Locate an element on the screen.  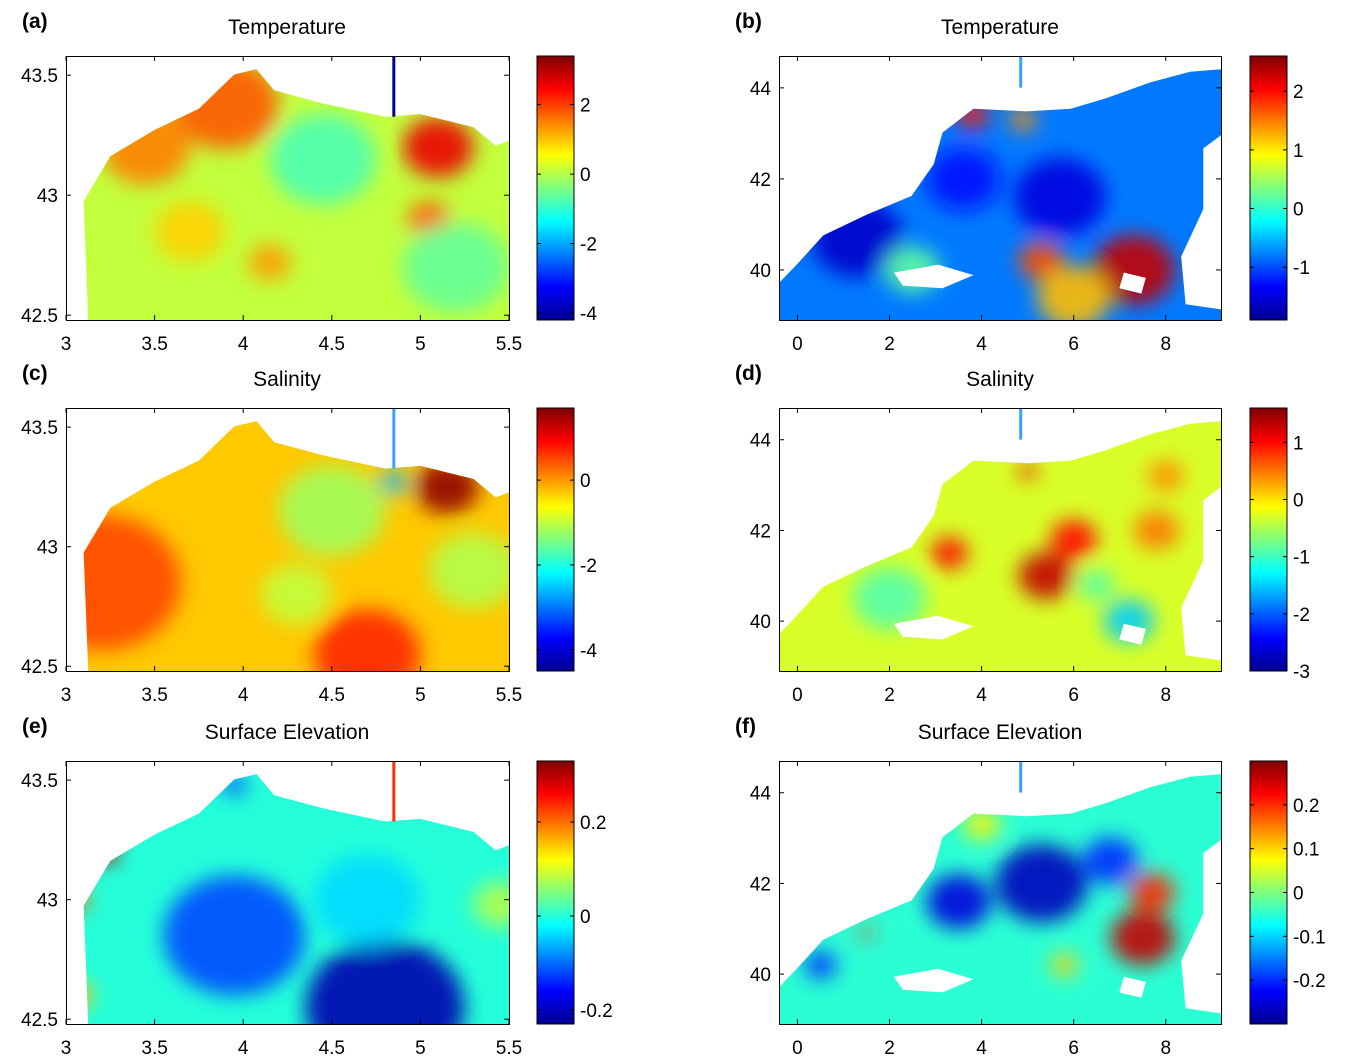
panel-label: (a) is located at coordinates (35, 21).